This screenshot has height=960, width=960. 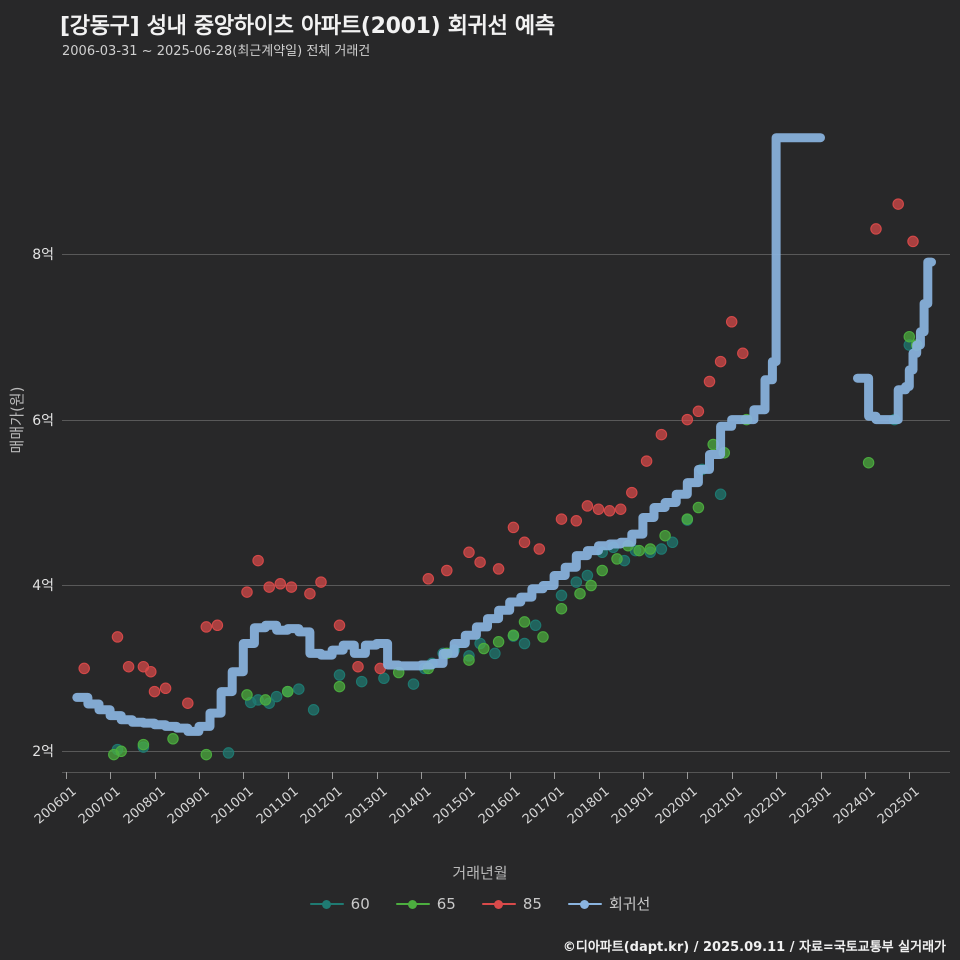 What do you see at coordinates (899, 806) in the screenshot?
I see `x-axis-tick-label: 202501` at bounding box center [899, 806].